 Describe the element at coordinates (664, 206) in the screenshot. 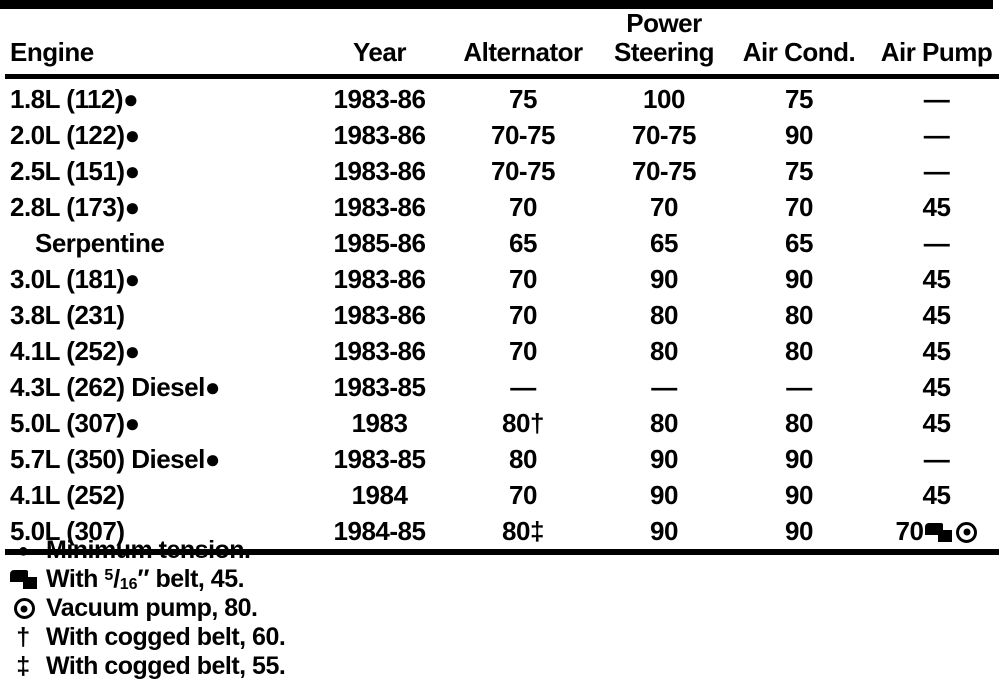

I see `cell-power-steering: 70` at that location.